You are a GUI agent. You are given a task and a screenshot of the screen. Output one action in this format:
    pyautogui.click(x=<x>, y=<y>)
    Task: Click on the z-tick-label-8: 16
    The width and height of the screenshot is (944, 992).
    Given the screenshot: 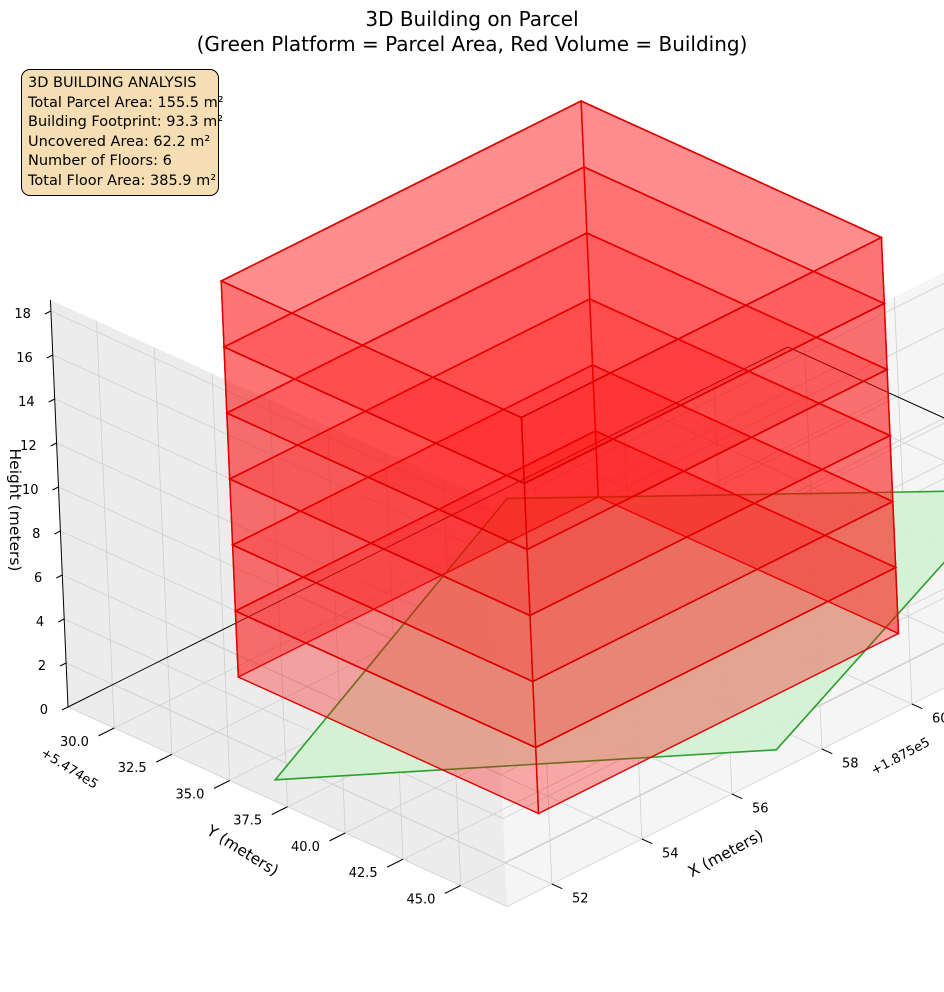 What is the action you would take?
    pyautogui.click(x=24, y=358)
    